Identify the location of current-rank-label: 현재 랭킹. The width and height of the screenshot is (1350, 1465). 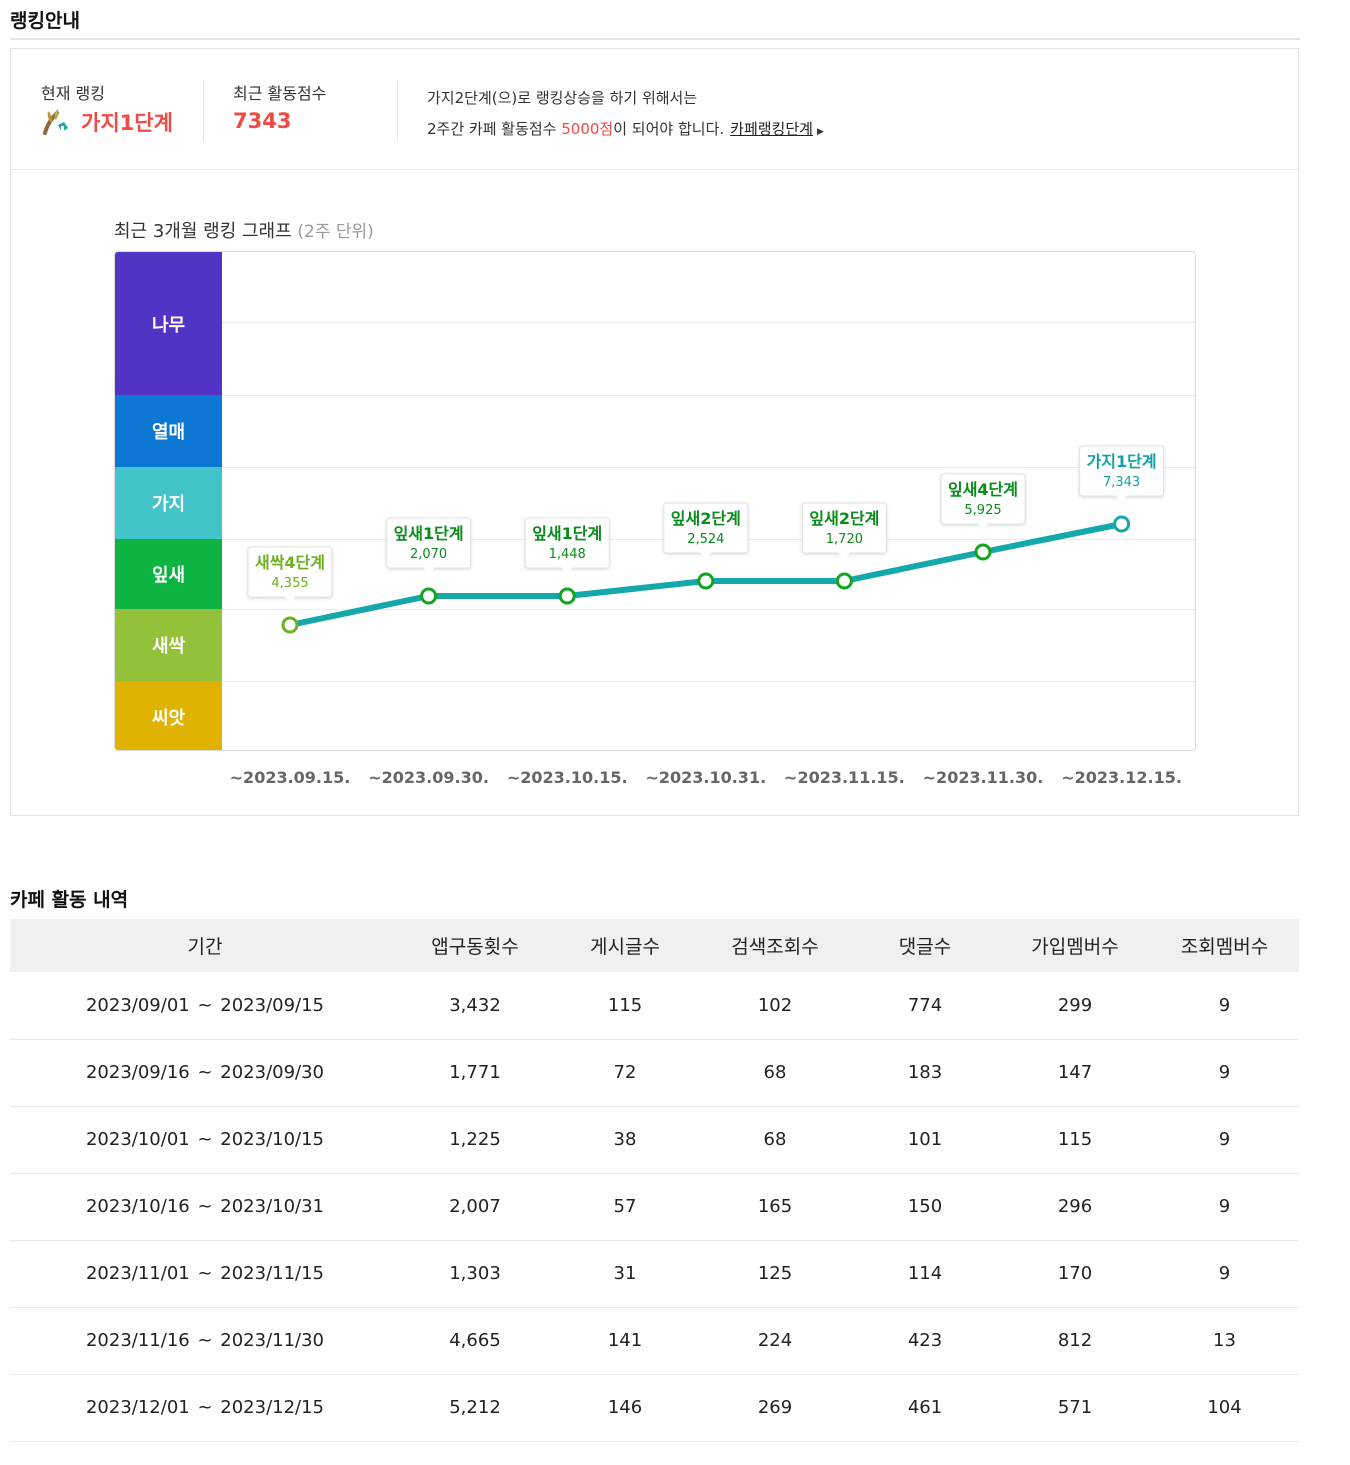
(73, 93).